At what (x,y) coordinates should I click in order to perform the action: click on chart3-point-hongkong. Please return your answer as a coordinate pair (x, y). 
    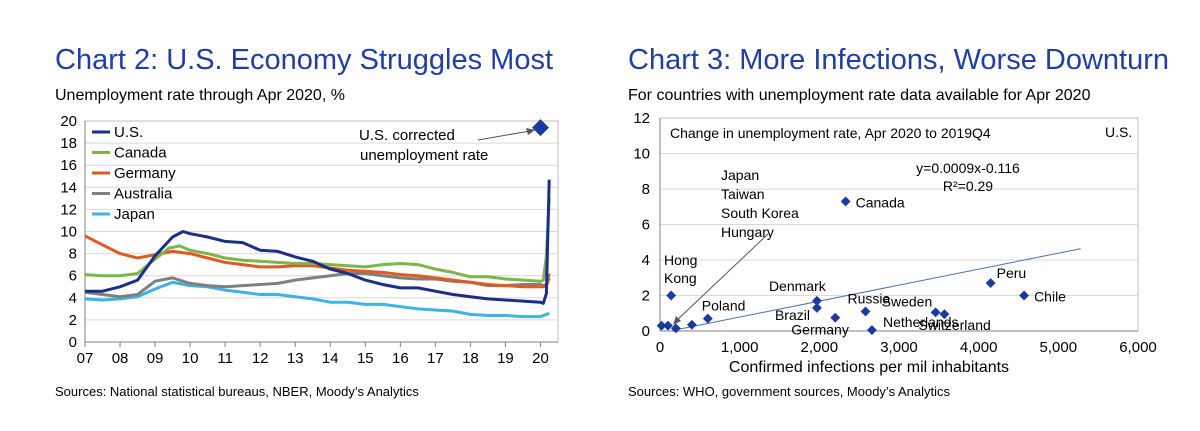
    Looking at the image, I should click on (671, 295).